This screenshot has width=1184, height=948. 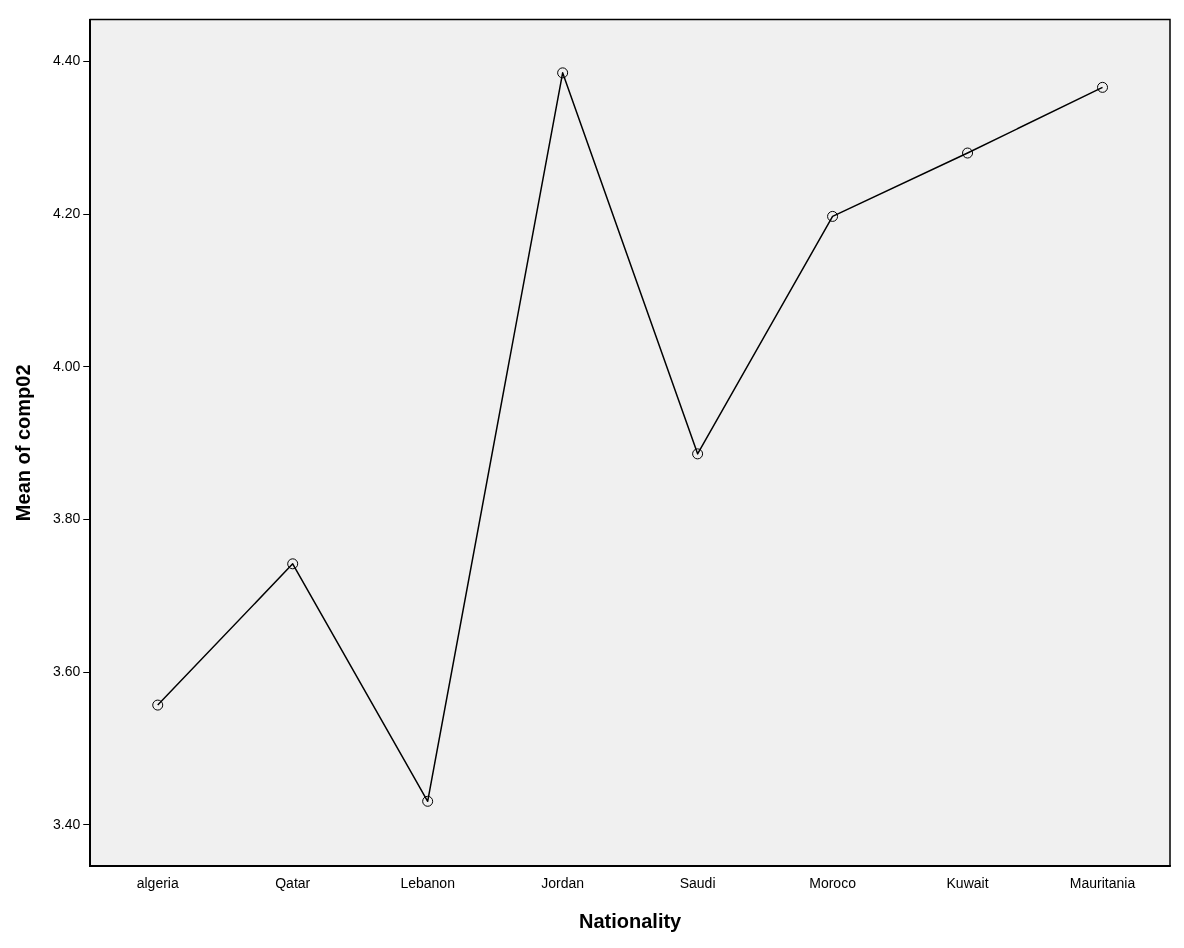 What do you see at coordinates (67, 823) in the screenshot?
I see `y-tick-label: 3.40` at bounding box center [67, 823].